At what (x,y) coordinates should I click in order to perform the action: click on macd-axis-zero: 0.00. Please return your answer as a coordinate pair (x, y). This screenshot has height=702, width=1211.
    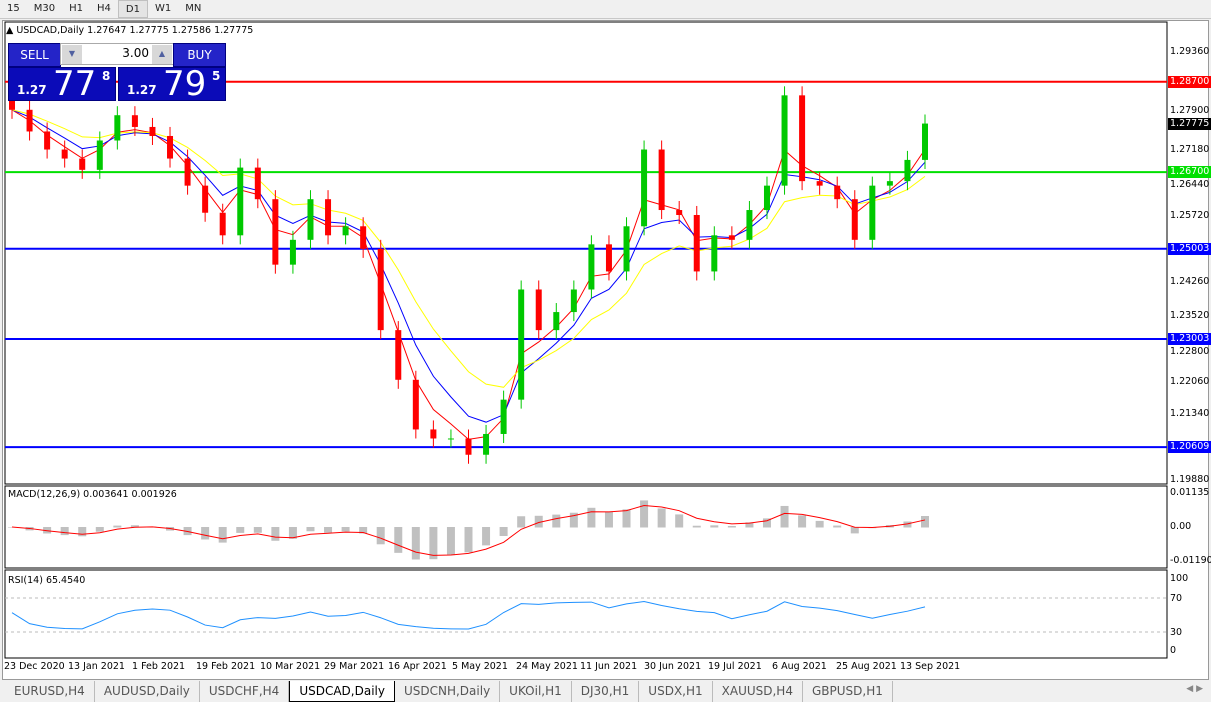
    Looking at the image, I should click on (1181, 526).